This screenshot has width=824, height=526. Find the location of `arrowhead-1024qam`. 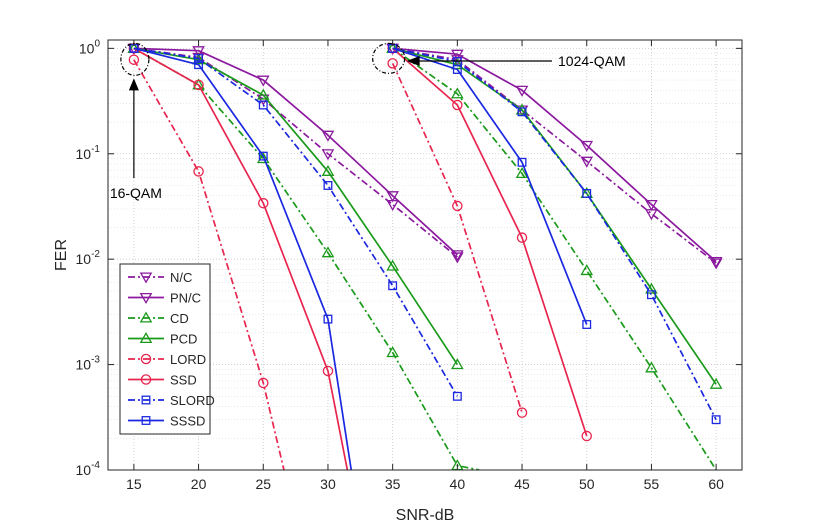

arrowhead-1024qam is located at coordinates (413, 61).